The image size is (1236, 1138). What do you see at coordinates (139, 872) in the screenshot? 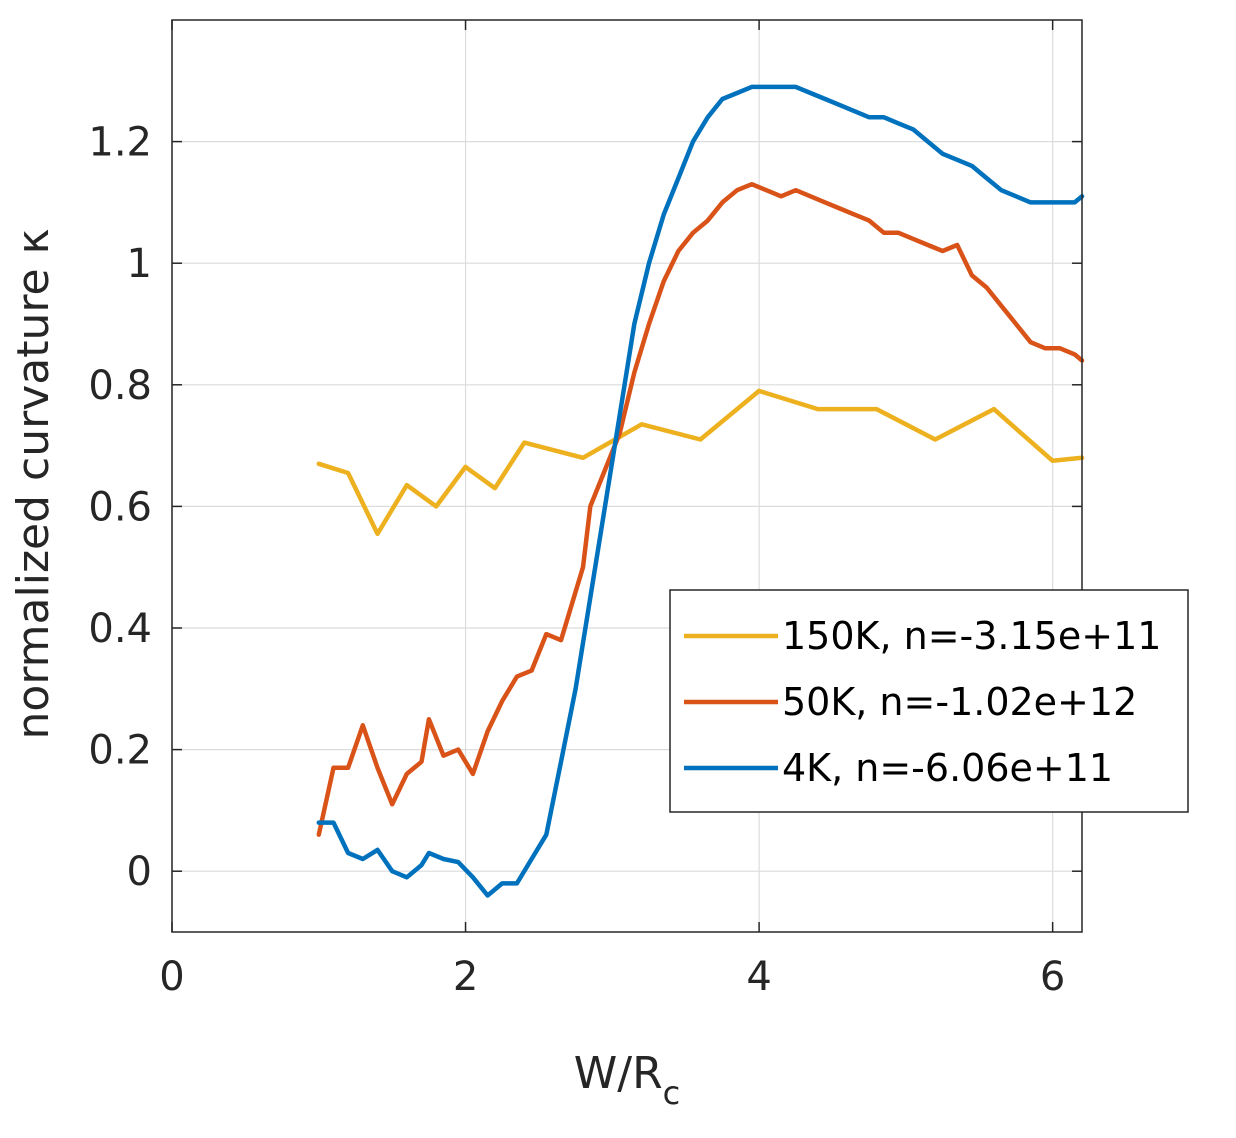
I see `y-tick-label: 0` at bounding box center [139, 872].